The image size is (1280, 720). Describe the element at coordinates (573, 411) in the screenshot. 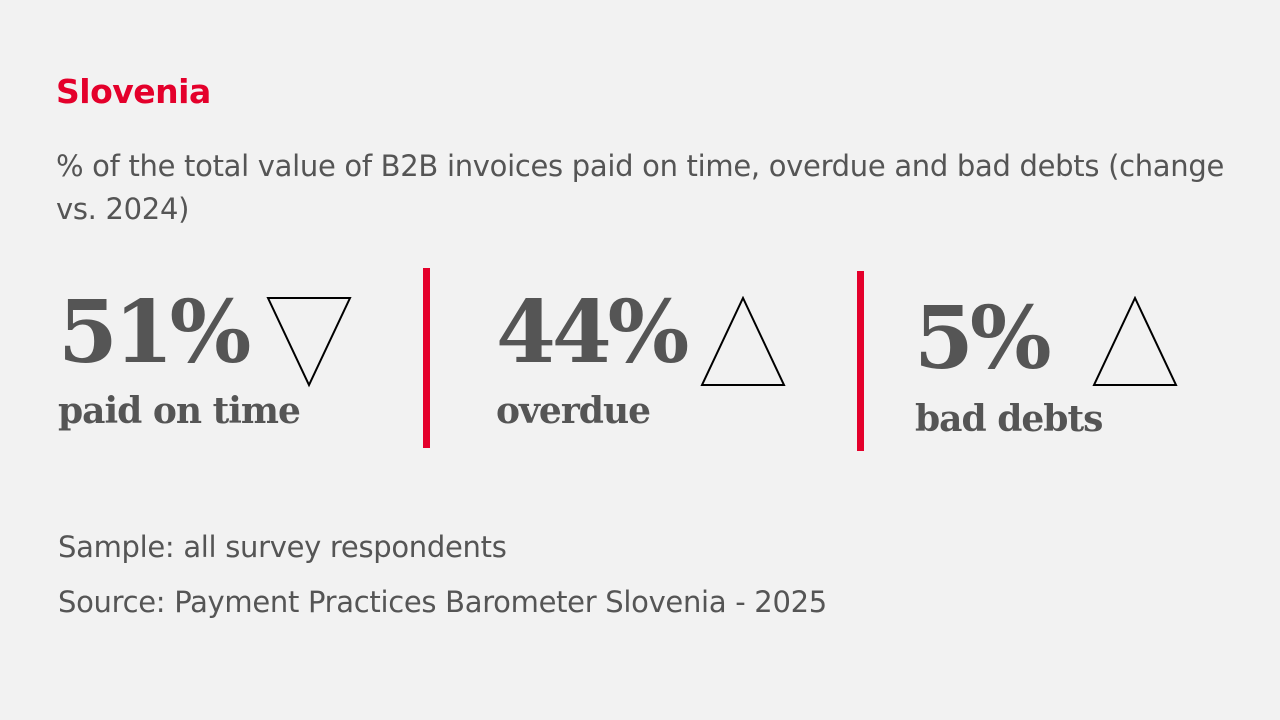

I see `stat-label-overdue: overdue` at that location.